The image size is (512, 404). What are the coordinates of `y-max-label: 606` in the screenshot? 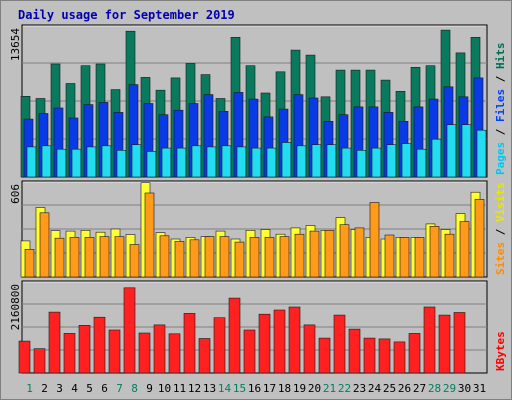 It's located at (15, 194).